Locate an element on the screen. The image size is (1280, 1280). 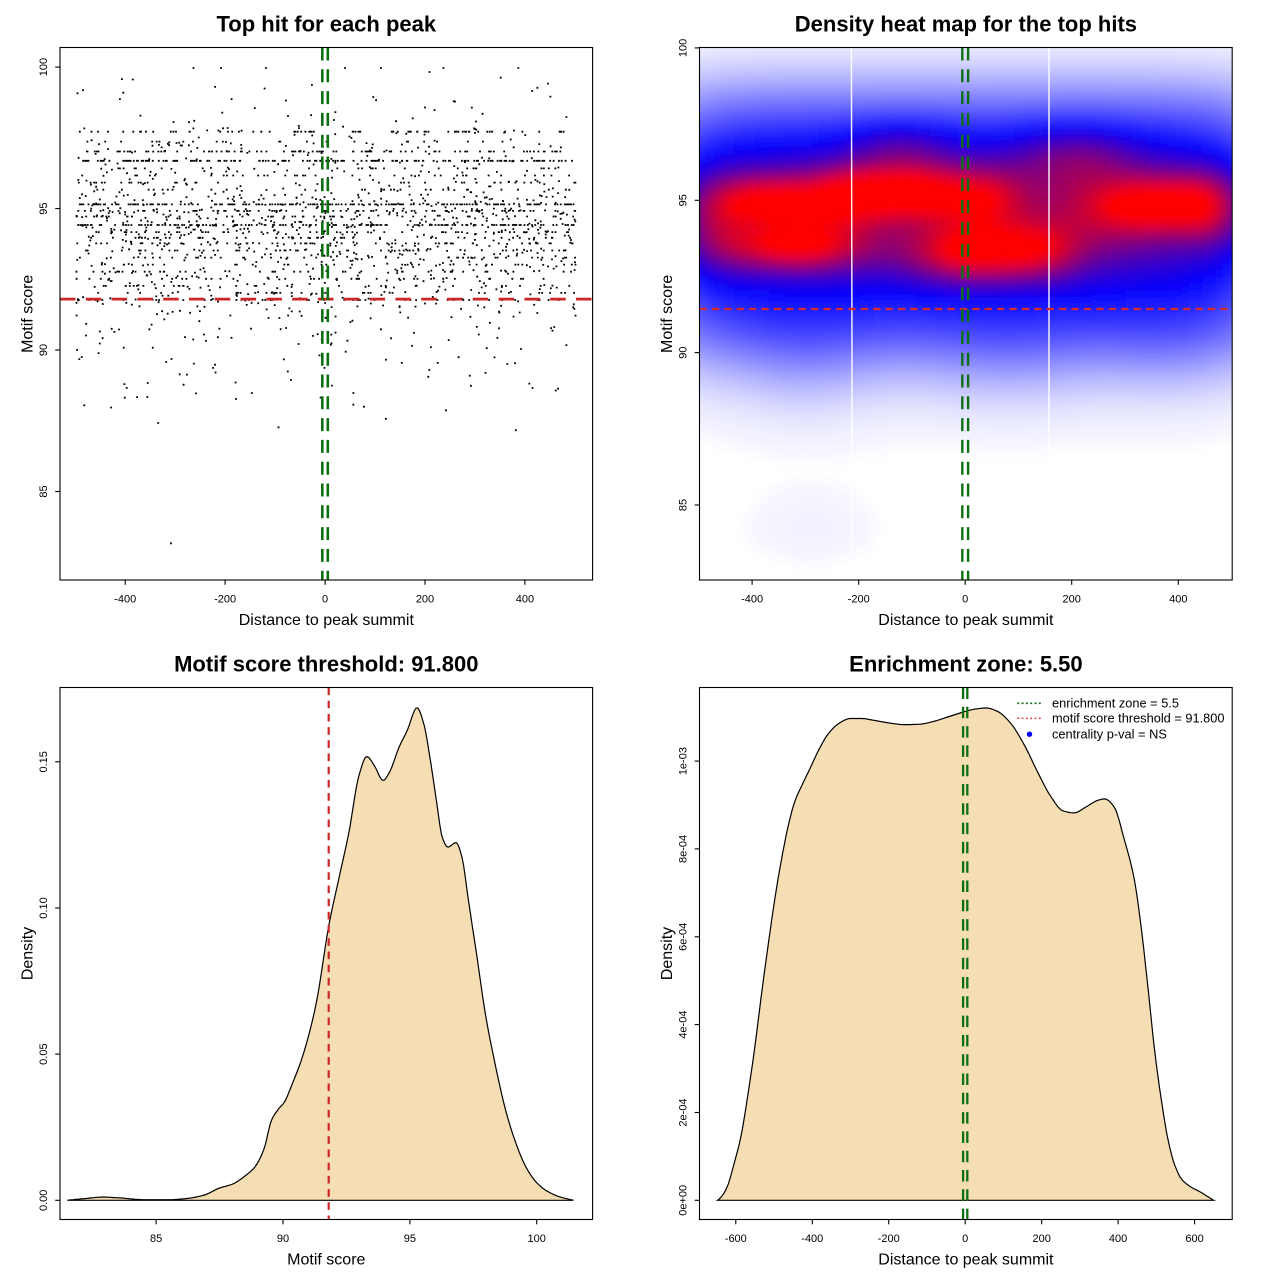
svg-text: Distance to peak summit is located at coordinates (327, 620).